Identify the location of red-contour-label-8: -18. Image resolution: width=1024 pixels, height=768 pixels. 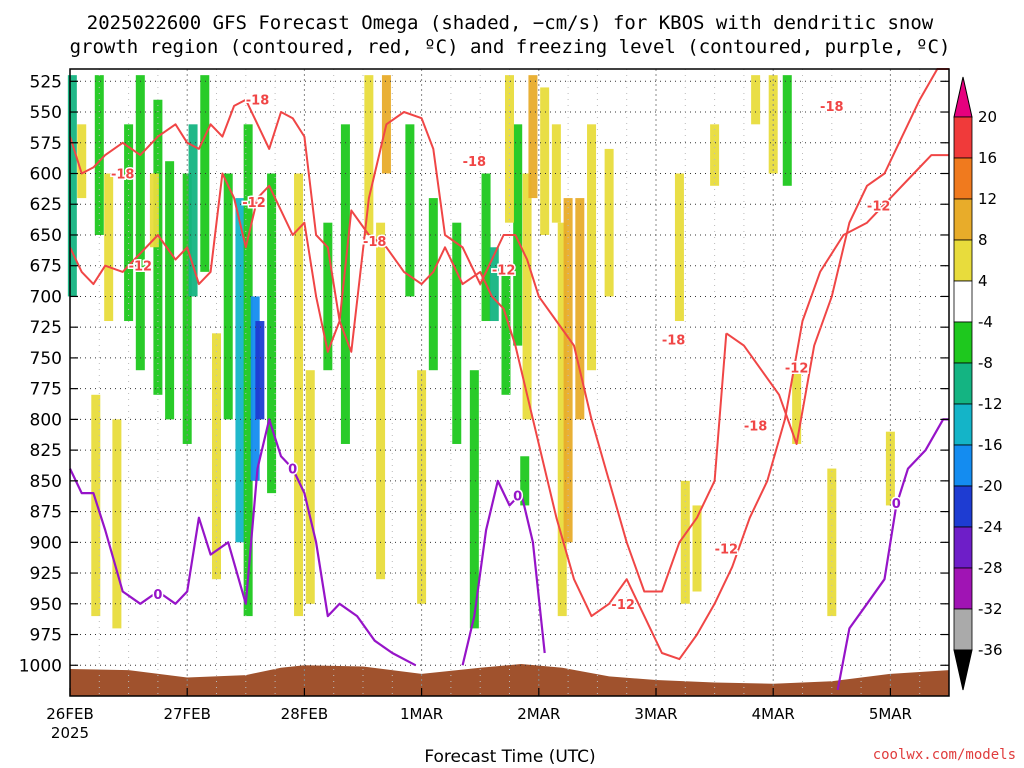
(674, 340).